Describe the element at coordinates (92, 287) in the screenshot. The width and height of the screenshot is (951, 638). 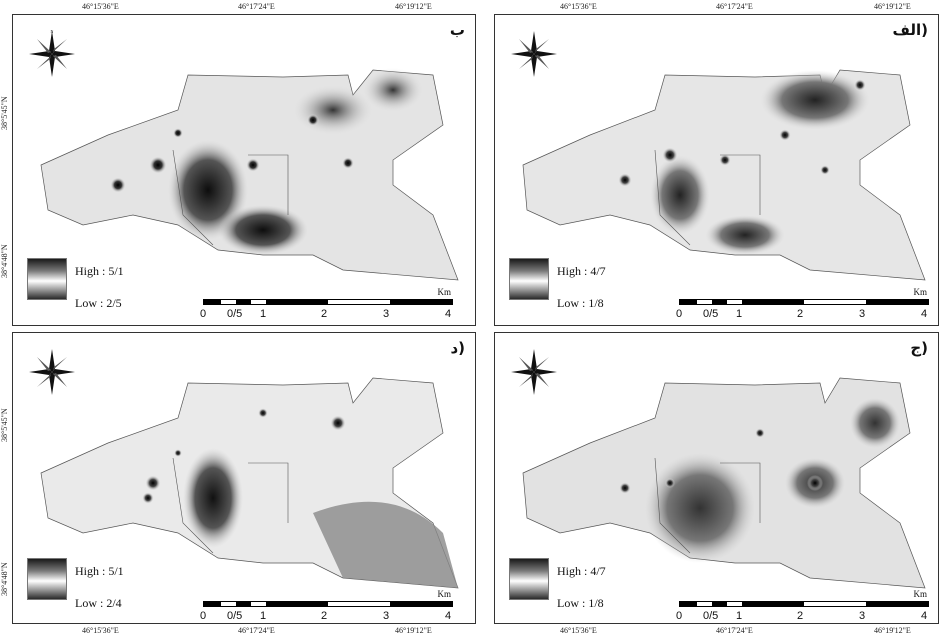
I see `legend: High : 5/1 Low : 2/5` at that location.